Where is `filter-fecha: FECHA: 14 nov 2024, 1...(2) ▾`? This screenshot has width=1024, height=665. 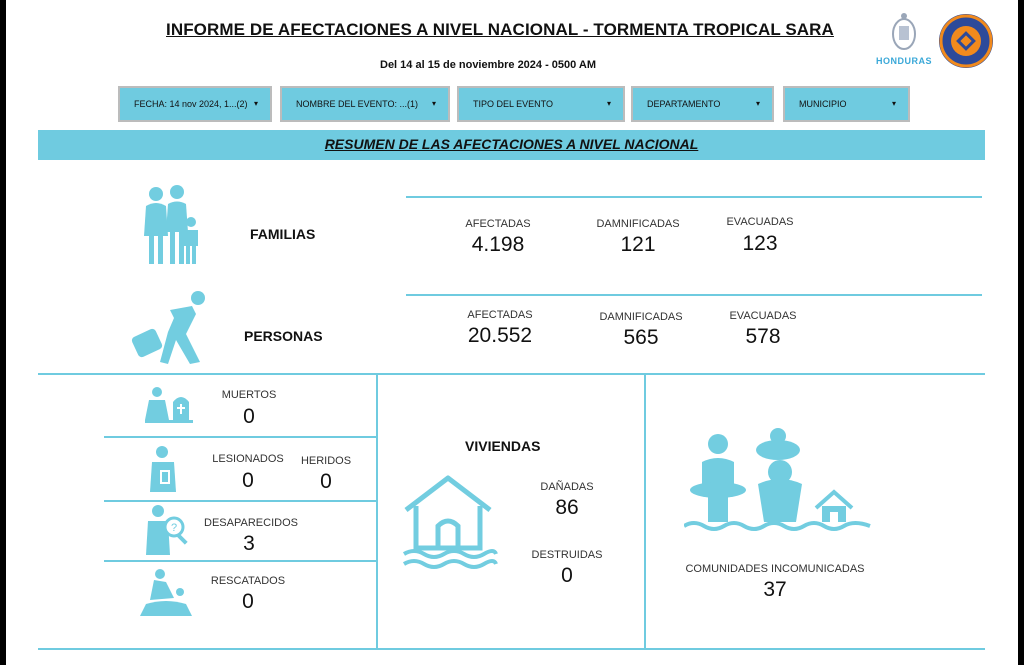
filter-fecha: FECHA: 14 nov 2024, 1...(2) ▾ is located at coordinates (195, 104).